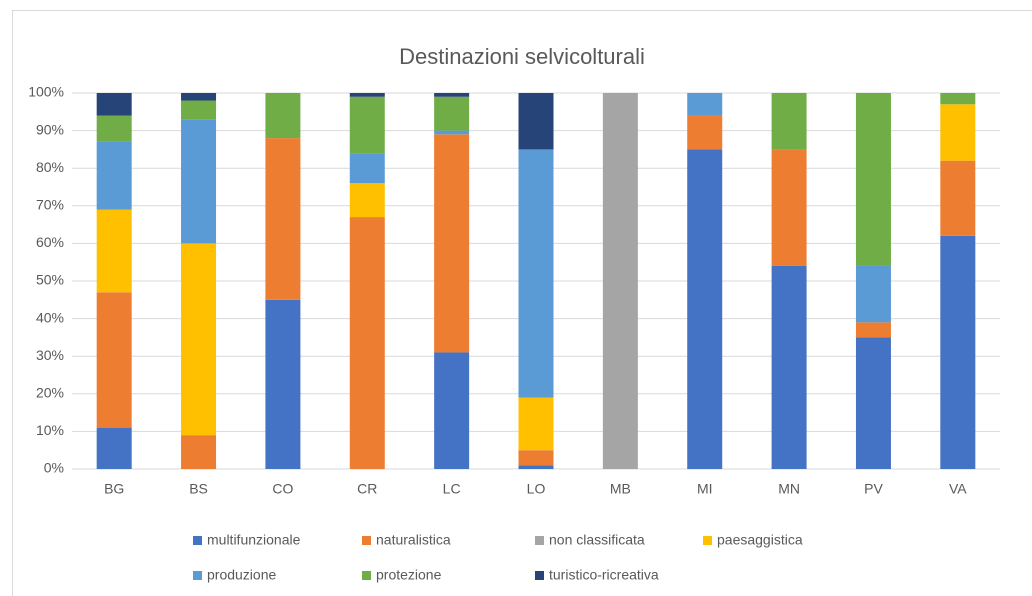  I want to click on legend-label: produzione, so click(241, 575).